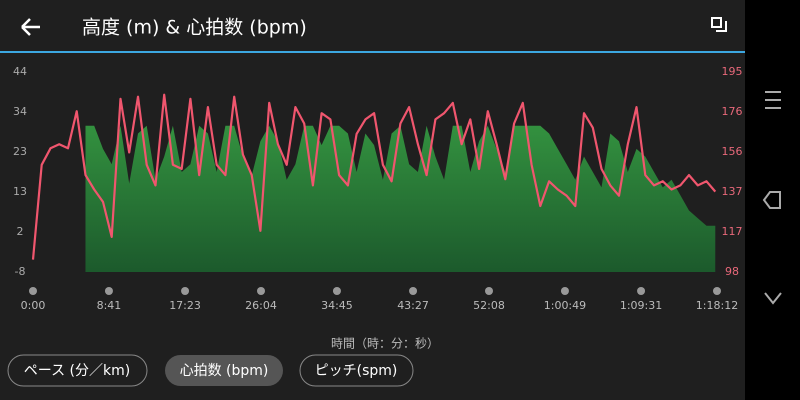 Image resolution: width=800 pixels, height=400 pixels. Describe the element at coordinates (30, 27) in the screenshot. I see `back-button` at that location.